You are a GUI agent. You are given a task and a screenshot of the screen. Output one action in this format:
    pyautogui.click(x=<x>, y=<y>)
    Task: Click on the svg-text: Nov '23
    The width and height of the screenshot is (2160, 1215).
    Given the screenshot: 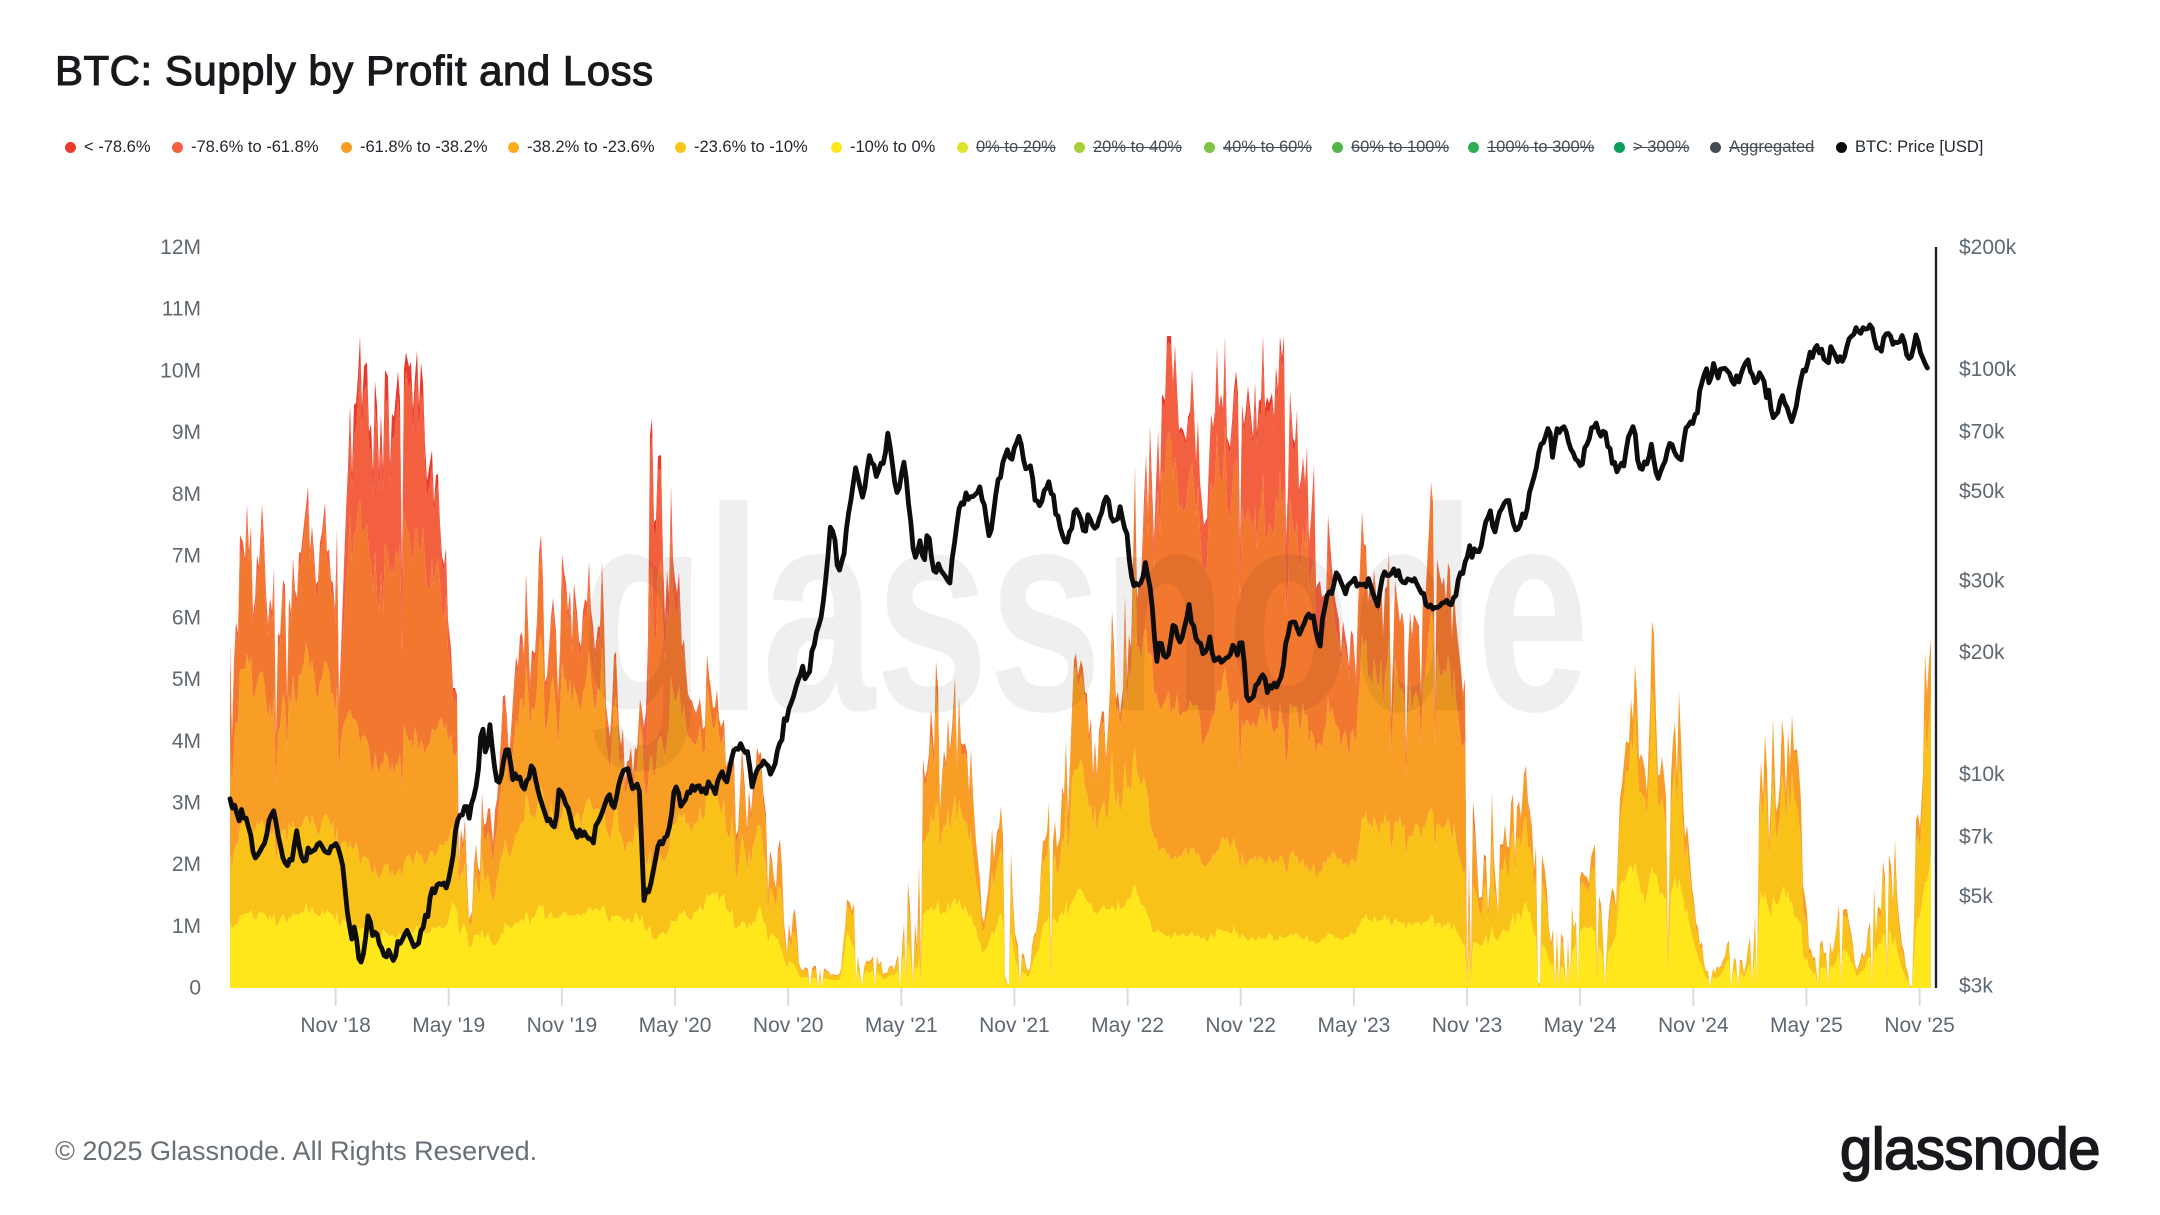 What is the action you would take?
    pyautogui.click(x=1467, y=1025)
    